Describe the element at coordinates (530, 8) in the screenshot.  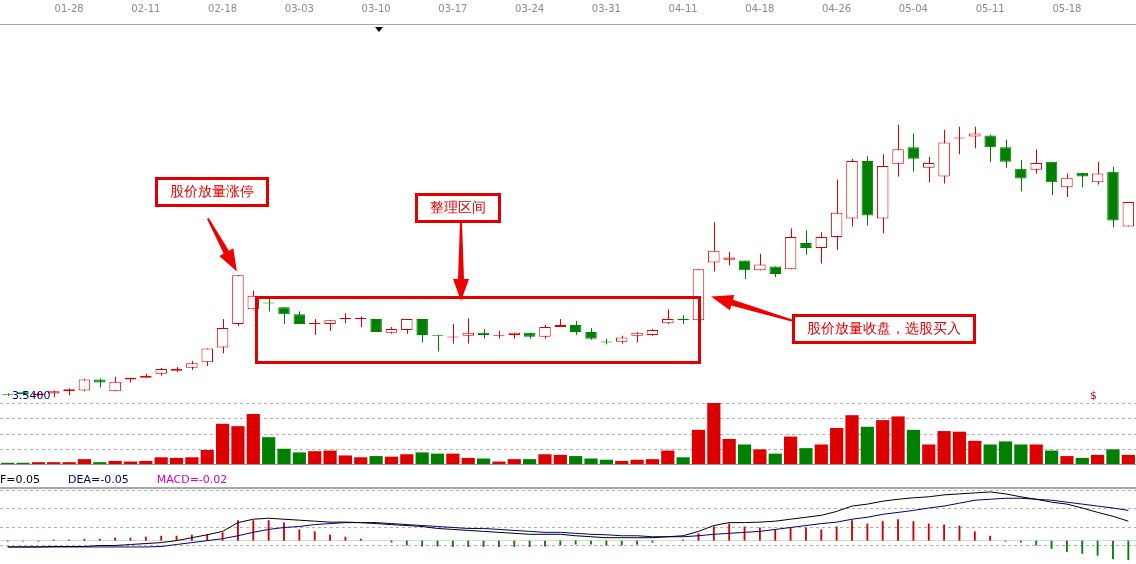
I see `x-tick-label: 03-24` at that location.